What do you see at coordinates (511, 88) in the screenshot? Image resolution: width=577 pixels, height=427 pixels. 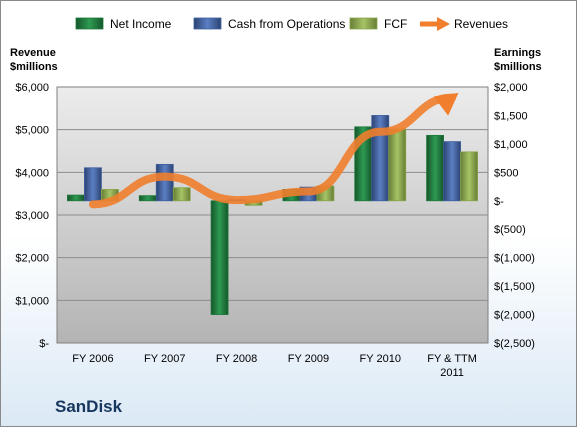 I see `right-tick-label: $2,000` at bounding box center [511, 88].